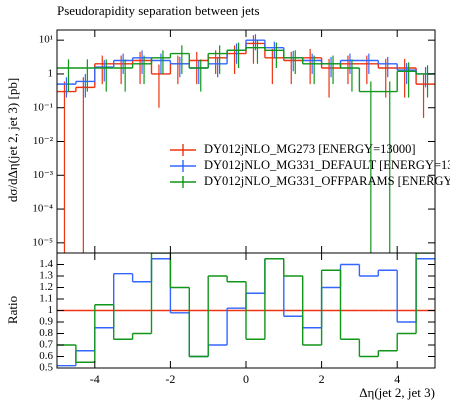  What do you see at coordinates (95, 379) in the screenshot?
I see `x-tick-label: -4` at bounding box center [95, 379].